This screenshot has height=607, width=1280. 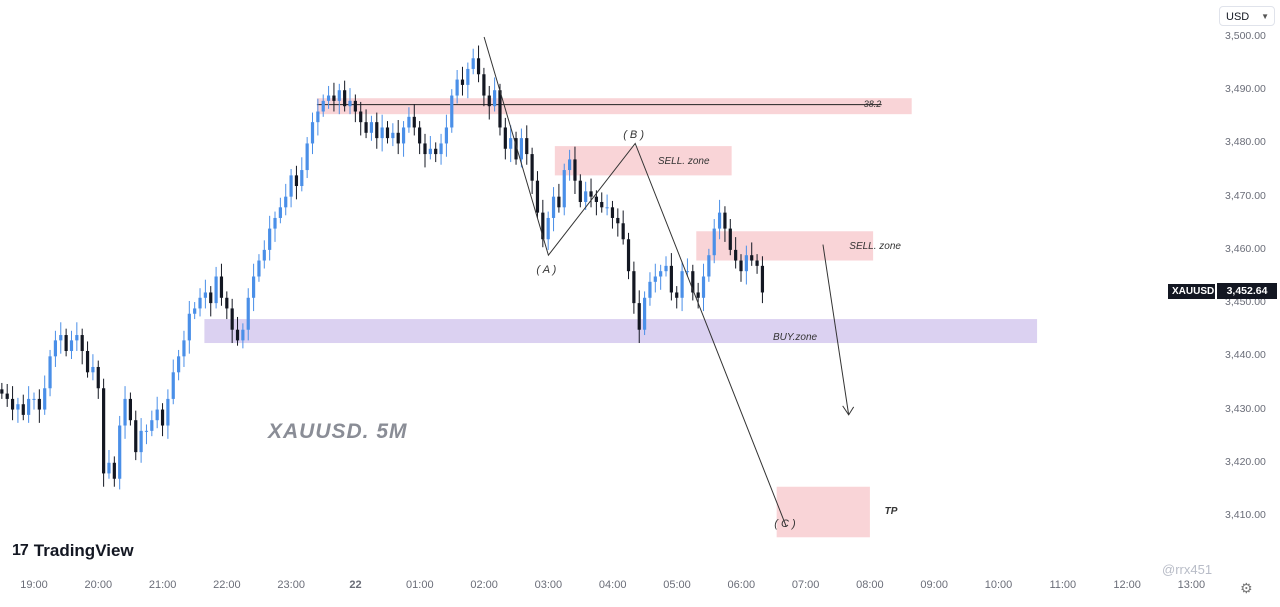 What do you see at coordinates (20, 550) in the screenshot?
I see `tradingview-logo-icon: 17` at bounding box center [20, 550].